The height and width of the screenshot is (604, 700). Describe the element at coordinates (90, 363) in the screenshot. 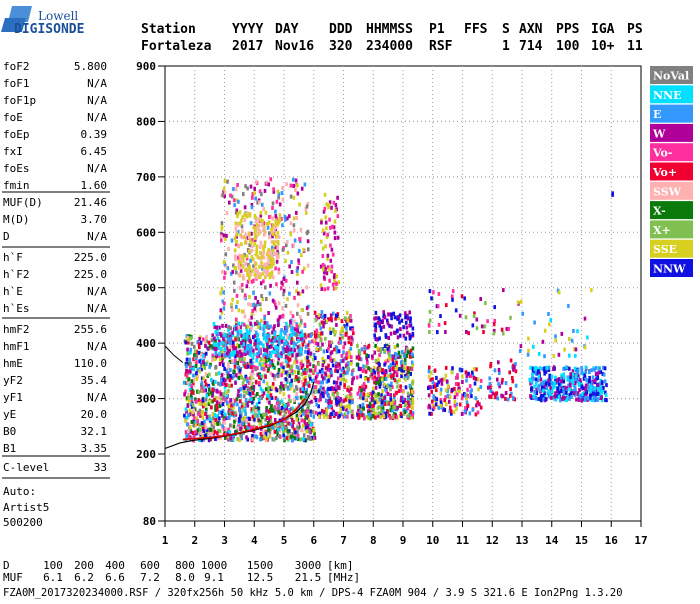

I see `param-value: 110.0` at that location.